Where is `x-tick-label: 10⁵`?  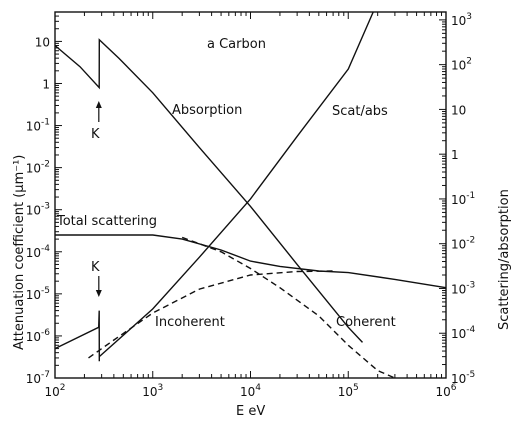
x-tick-label: 10⁵ is located at coordinates (348, 391).